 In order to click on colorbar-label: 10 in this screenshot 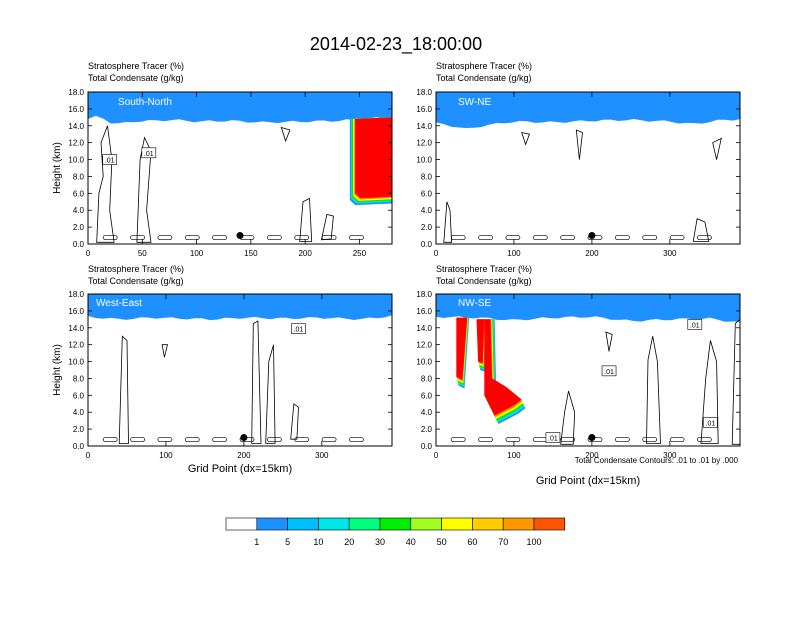, I will do `click(318, 542)`.